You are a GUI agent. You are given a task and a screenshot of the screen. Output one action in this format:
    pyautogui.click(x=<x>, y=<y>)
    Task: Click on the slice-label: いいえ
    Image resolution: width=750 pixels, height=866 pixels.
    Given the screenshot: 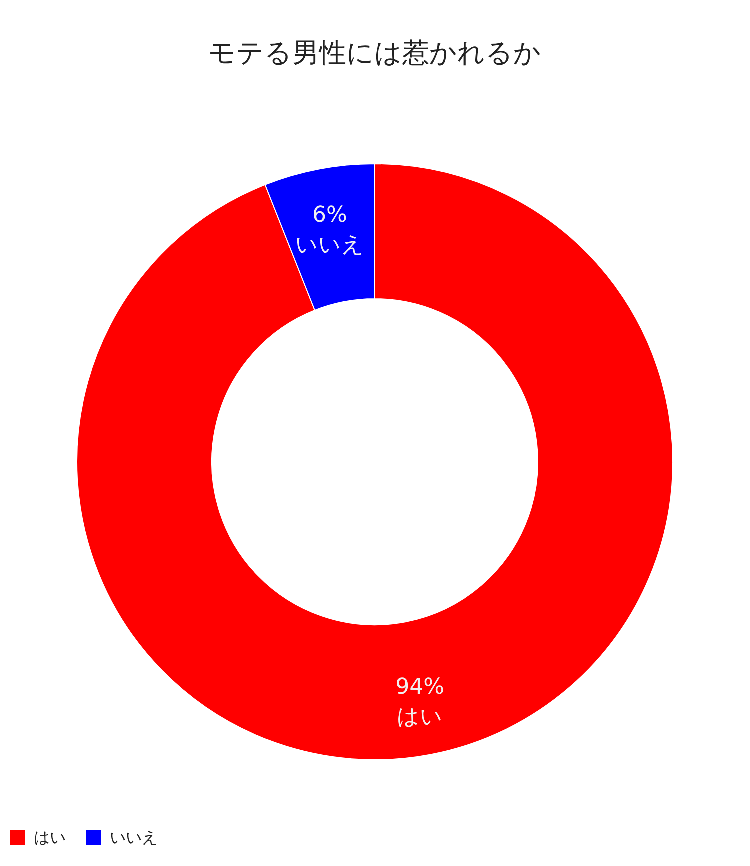 What is the action you would take?
    pyautogui.click(x=329, y=245)
    